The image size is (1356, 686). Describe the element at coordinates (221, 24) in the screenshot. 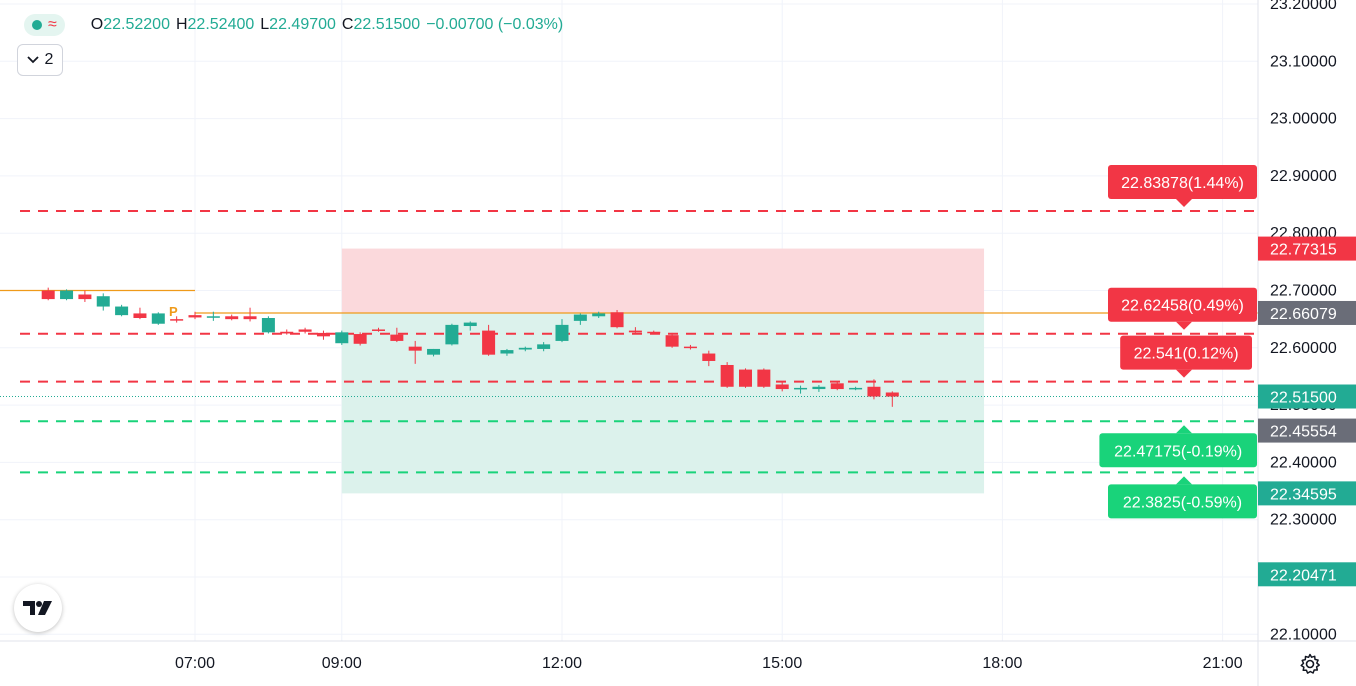

I see `high-value: 22.52400` at that location.